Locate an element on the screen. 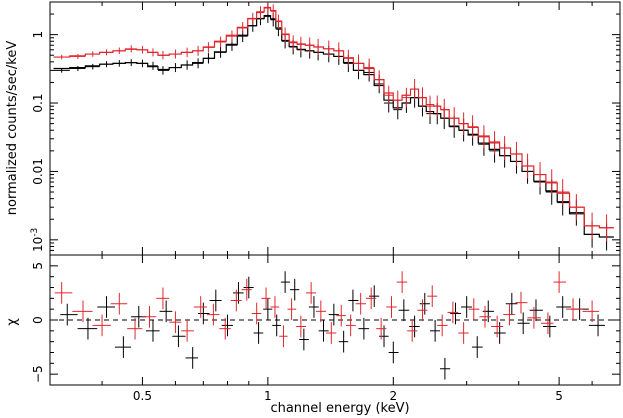 The width and height of the screenshot is (623, 418). spectrum-y-axis-label: normalized counts/sec/keV is located at coordinates (12, 128).